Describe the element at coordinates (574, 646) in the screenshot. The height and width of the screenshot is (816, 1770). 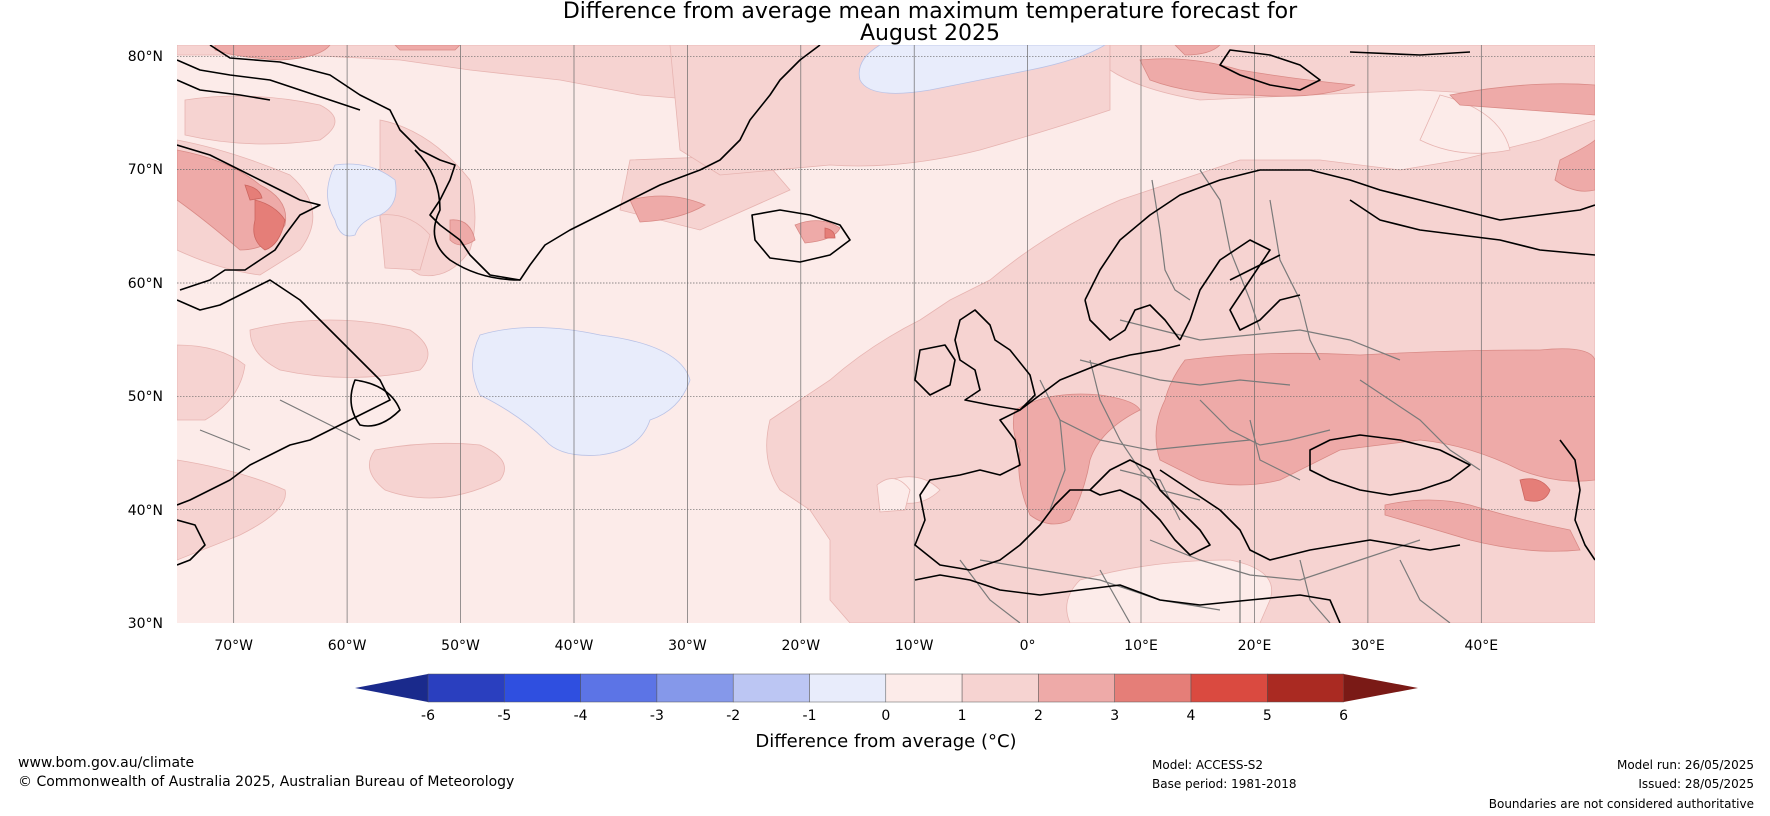
I see `lon-tick-40w: 40°W` at that location.